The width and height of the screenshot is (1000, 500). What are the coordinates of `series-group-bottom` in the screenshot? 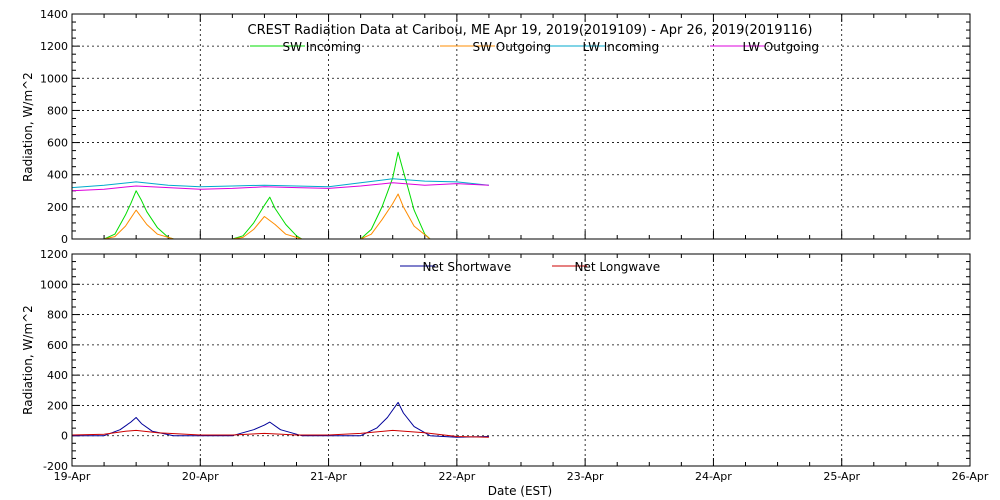 It's located at (280, 419).